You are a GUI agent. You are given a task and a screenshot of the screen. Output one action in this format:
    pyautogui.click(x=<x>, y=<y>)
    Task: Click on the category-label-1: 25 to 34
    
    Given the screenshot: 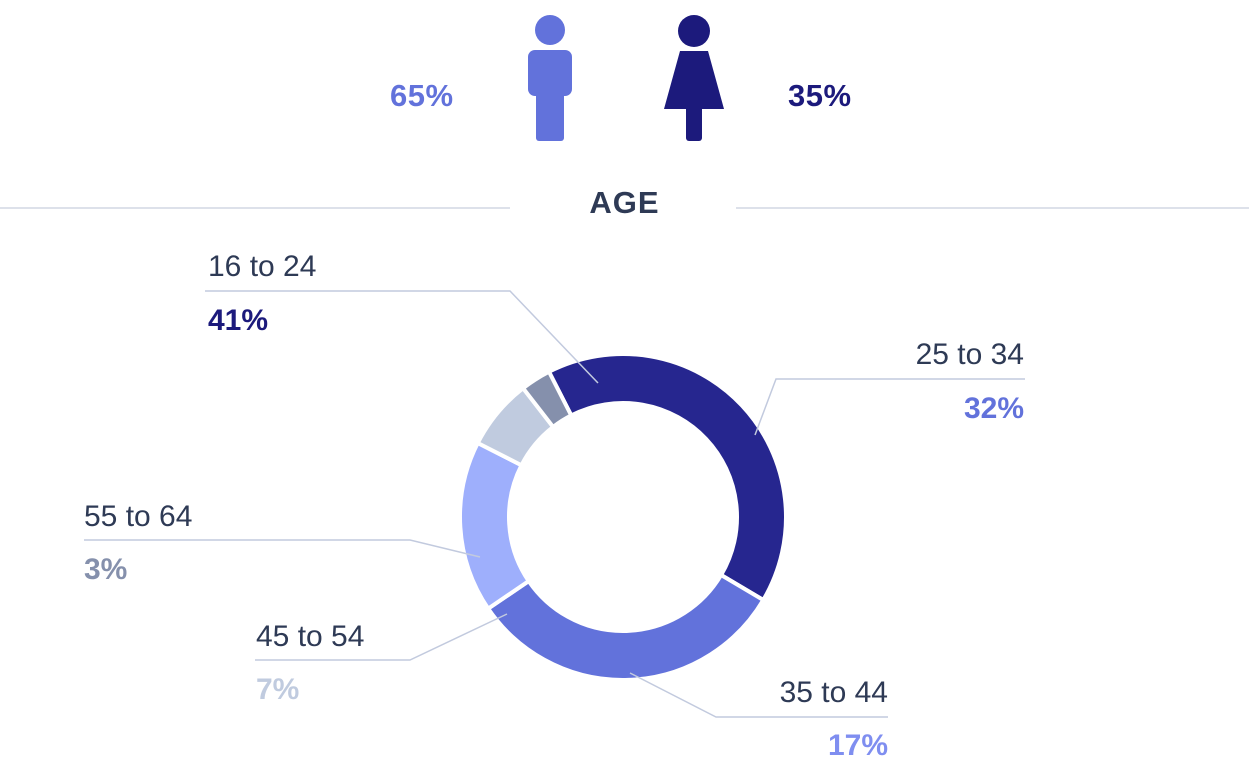 What is the action you would take?
    pyautogui.click(x=970, y=354)
    